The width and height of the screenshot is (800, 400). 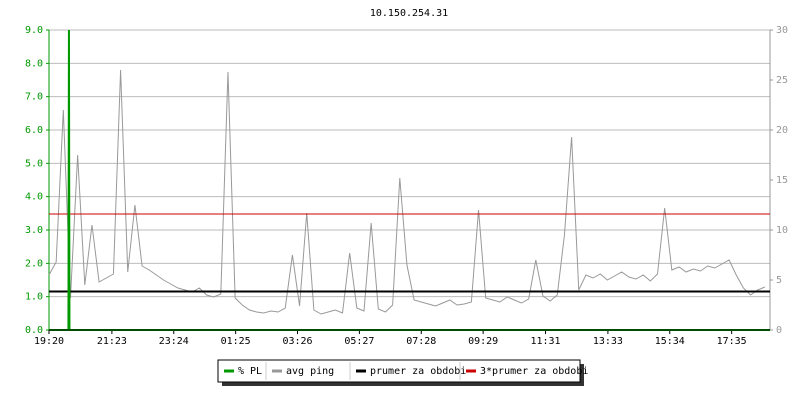 I want to click on x-tick-label: 11:31, so click(x=545, y=341).